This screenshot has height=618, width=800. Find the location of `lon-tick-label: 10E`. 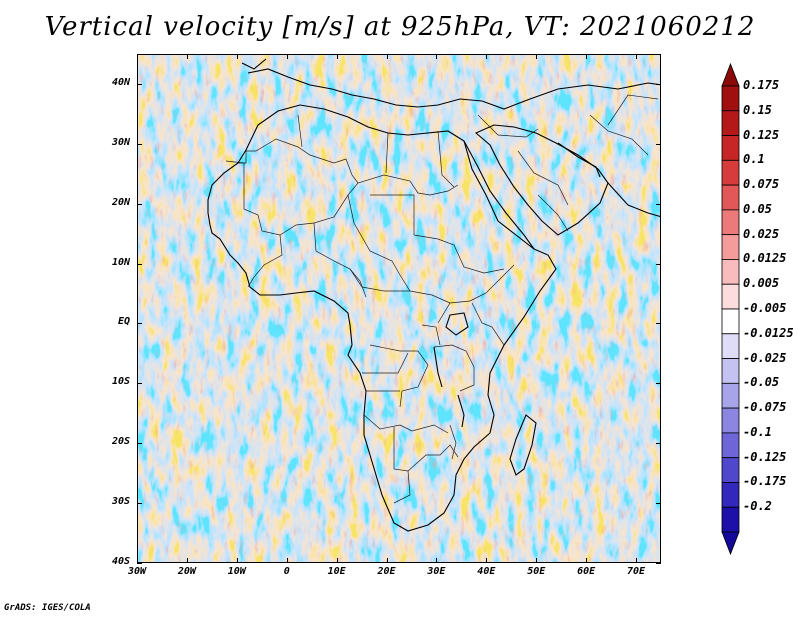

lon-tick-label: 10E is located at coordinates (336, 571).